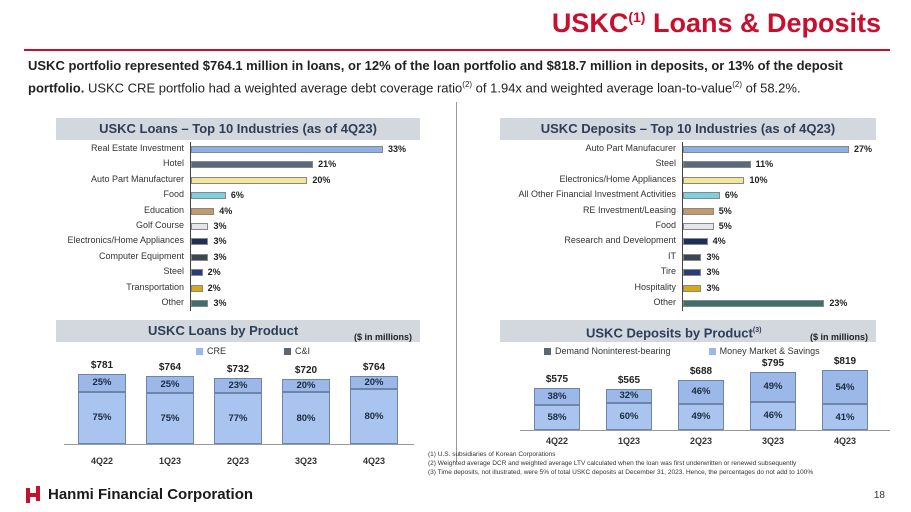 The image size is (911, 512). What do you see at coordinates (238, 370) in the screenshot?
I see `loan-product-total-label: $732` at bounding box center [238, 370].